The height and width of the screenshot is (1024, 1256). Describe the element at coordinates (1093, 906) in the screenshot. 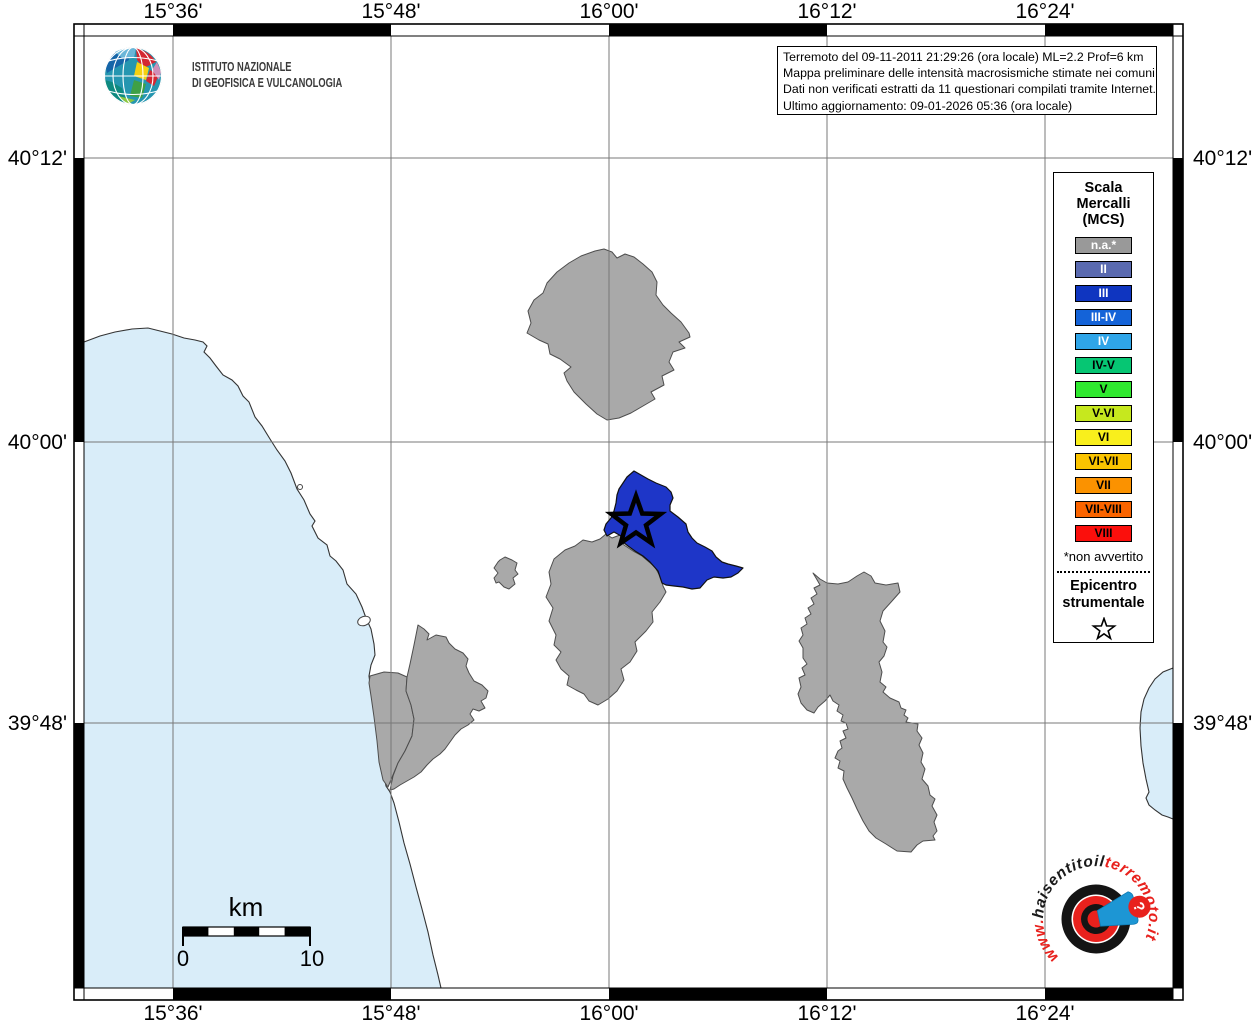

I see `site-logo: ? www.haisentitoilterremoto.it` at that location.